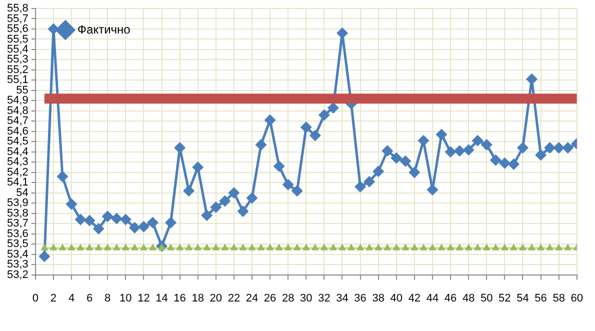 The width and height of the screenshot is (595, 331). What do you see at coordinates (162, 298) in the screenshot?
I see `x-tick-label: 14` at bounding box center [162, 298].